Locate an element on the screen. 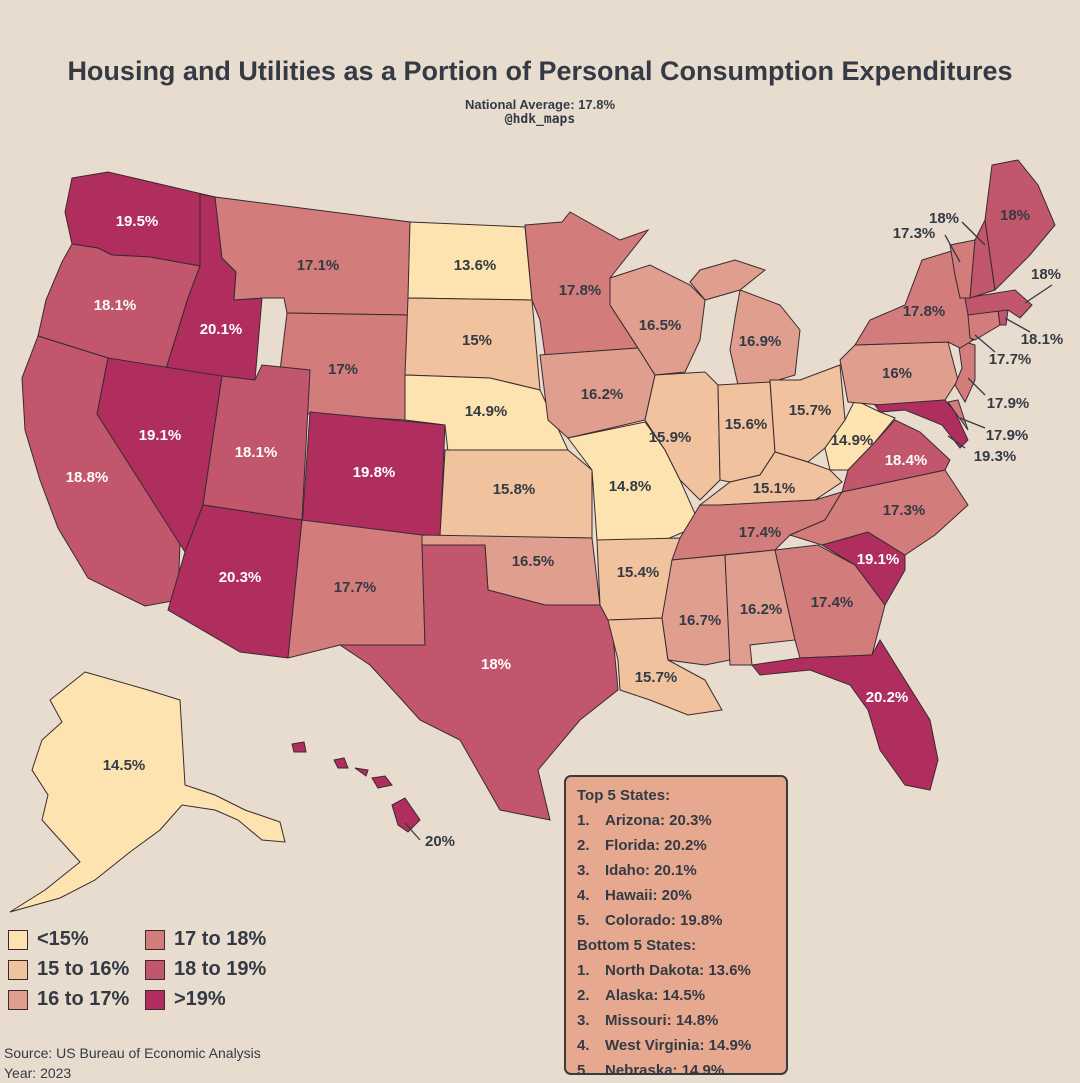 Image resolution: width=1080 pixels, height=1083 pixels. rank-text: Alaska: 14.5% is located at coordinates (655, 995).